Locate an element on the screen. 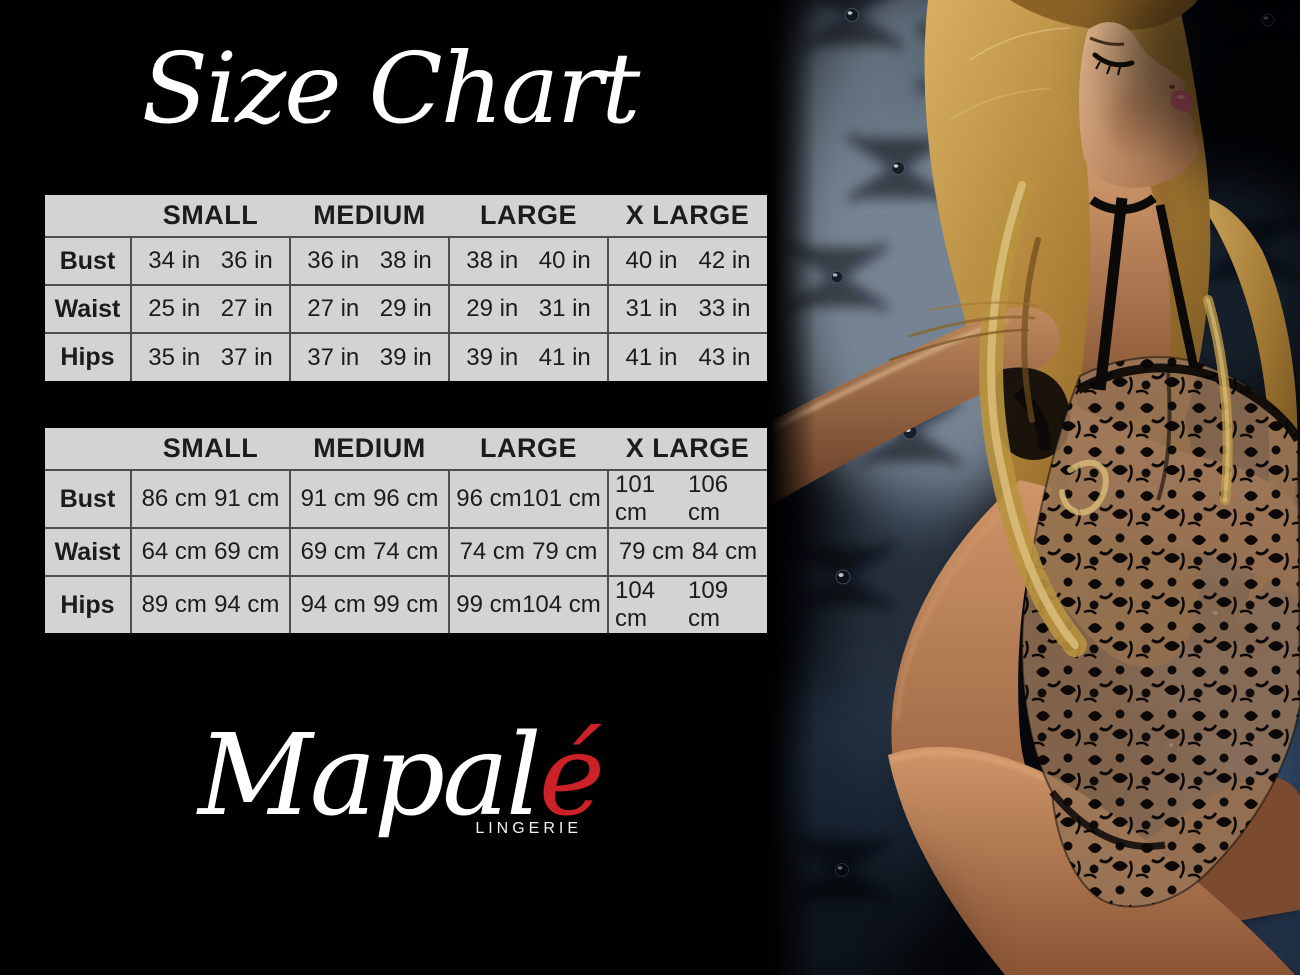  size-cell: 36 in 38 in is located at coordinates (369, 261).